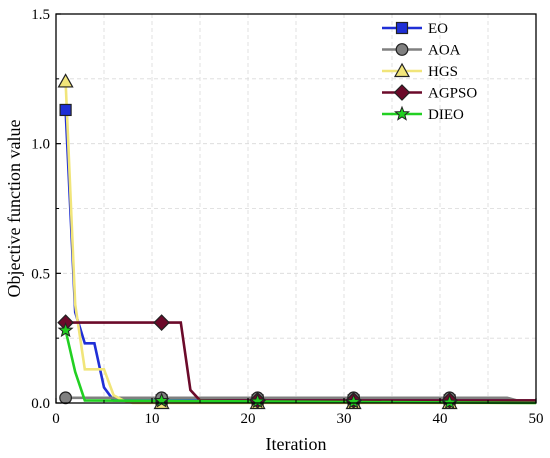 This screenshot has width=550, height=458. Describe the element at coordinates (402, 92) in the screenshot. I see `legend-marker-agpso` at that location.